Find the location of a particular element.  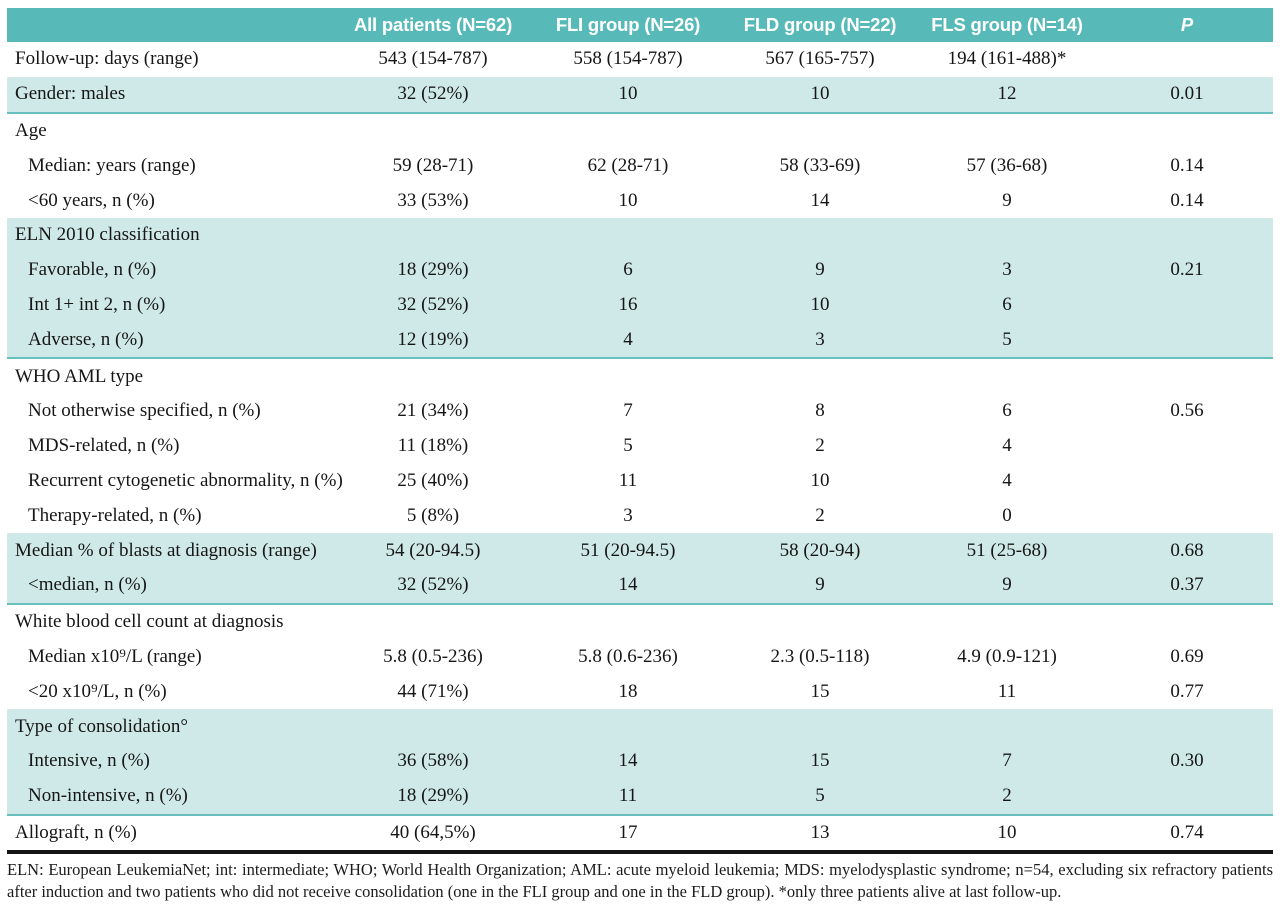

row-label: Favorable, n (%) is located at coordinates (172, 270).